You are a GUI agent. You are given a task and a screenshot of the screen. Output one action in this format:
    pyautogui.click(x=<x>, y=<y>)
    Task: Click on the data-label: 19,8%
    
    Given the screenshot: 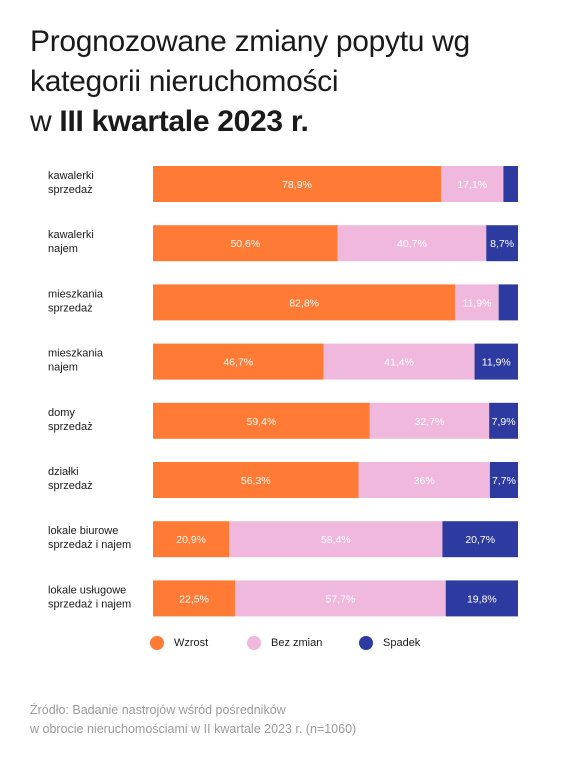 What is the action you would take?
    pyautogui.click(x=482, y=599)
    